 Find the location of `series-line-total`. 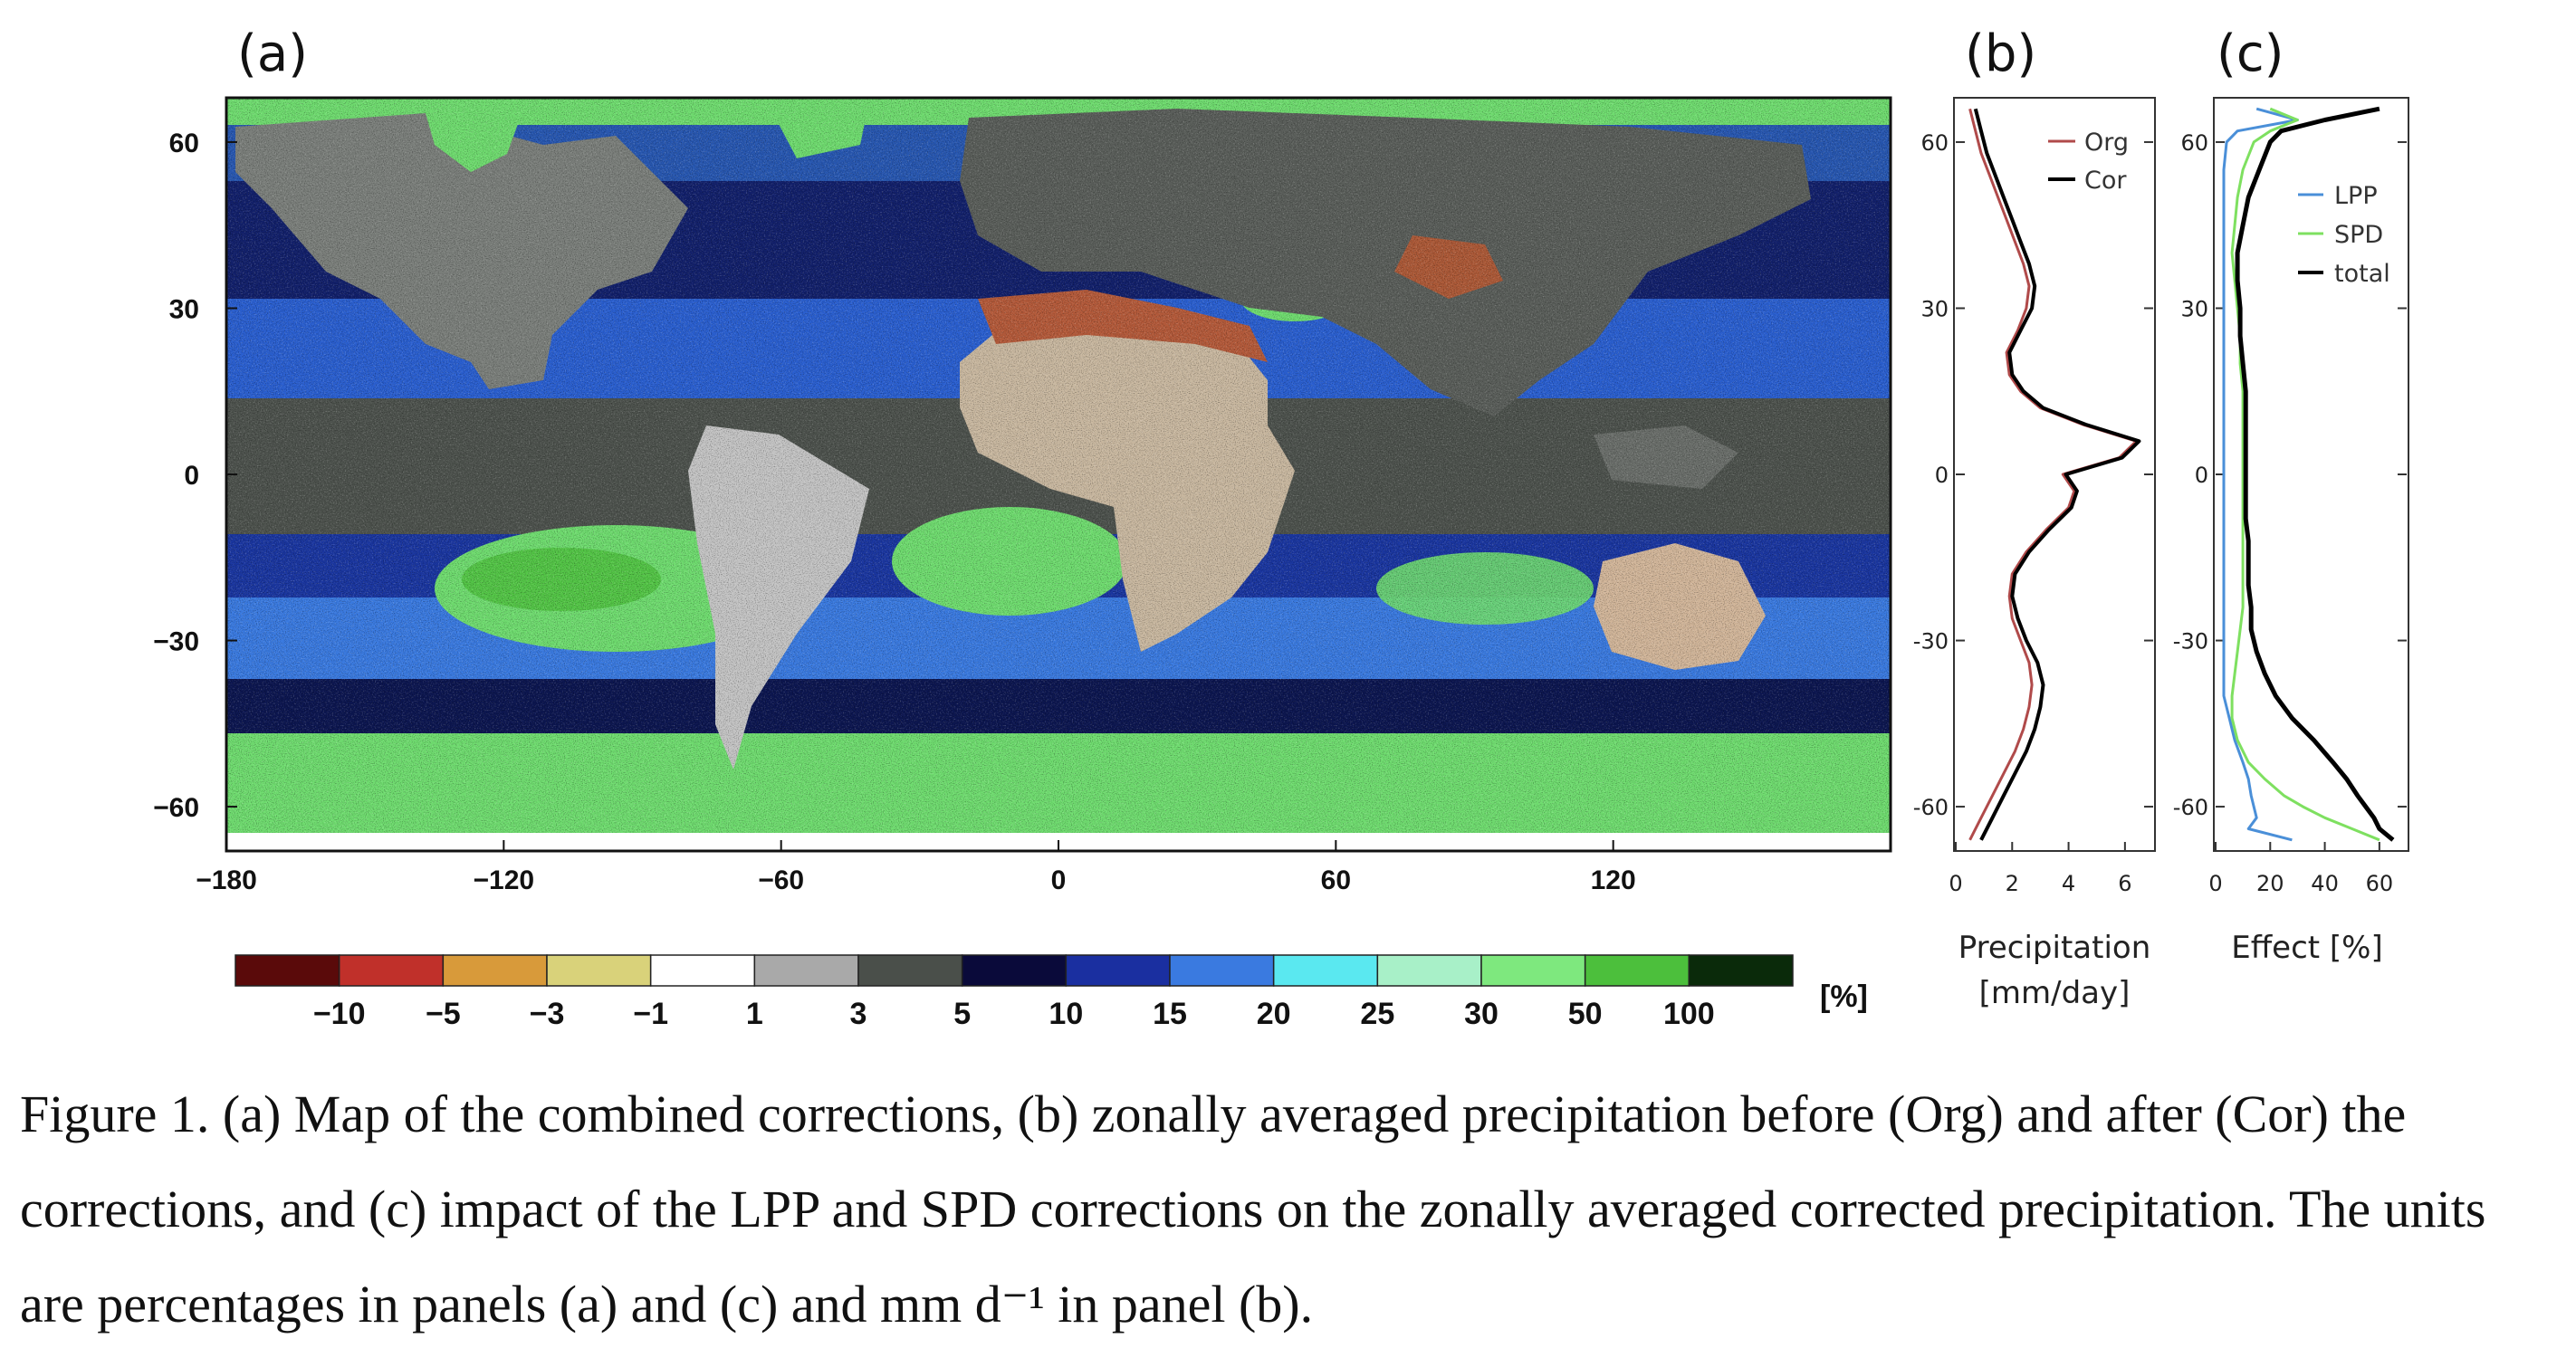

series-line-total is located at coordinates (2315, 474).